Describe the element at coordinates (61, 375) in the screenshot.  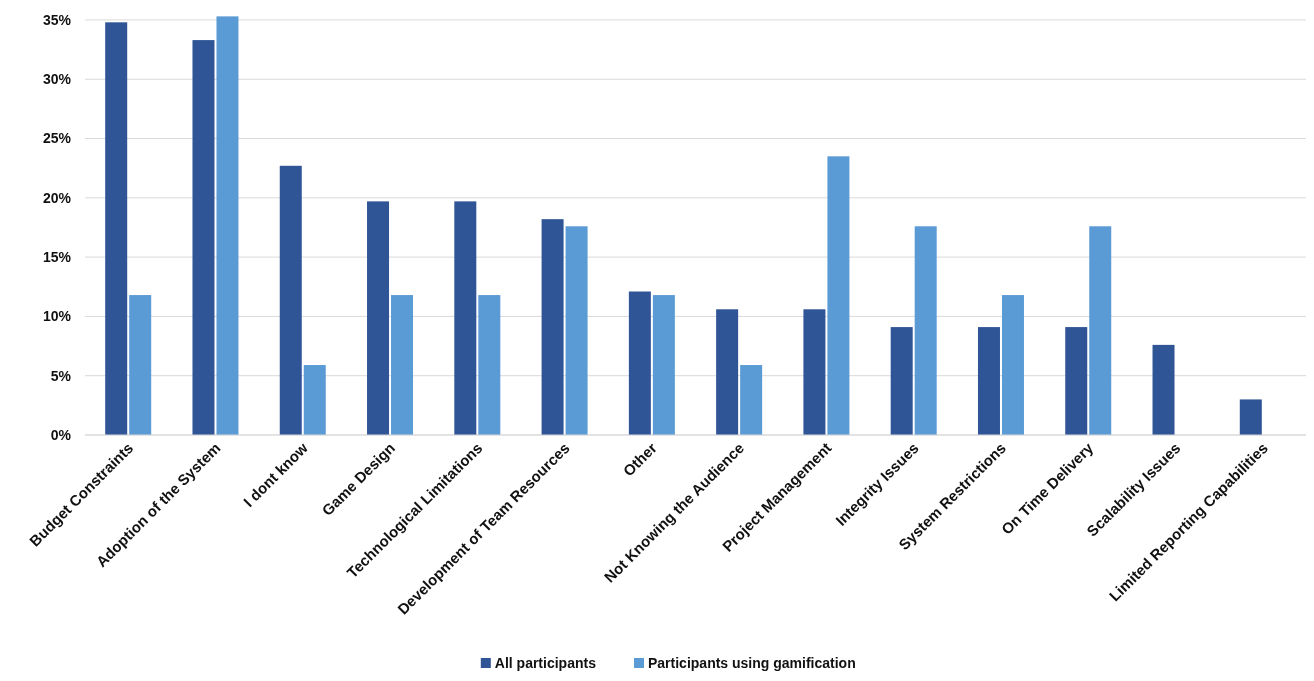
I see `y-tick-label: 5%` at that location.